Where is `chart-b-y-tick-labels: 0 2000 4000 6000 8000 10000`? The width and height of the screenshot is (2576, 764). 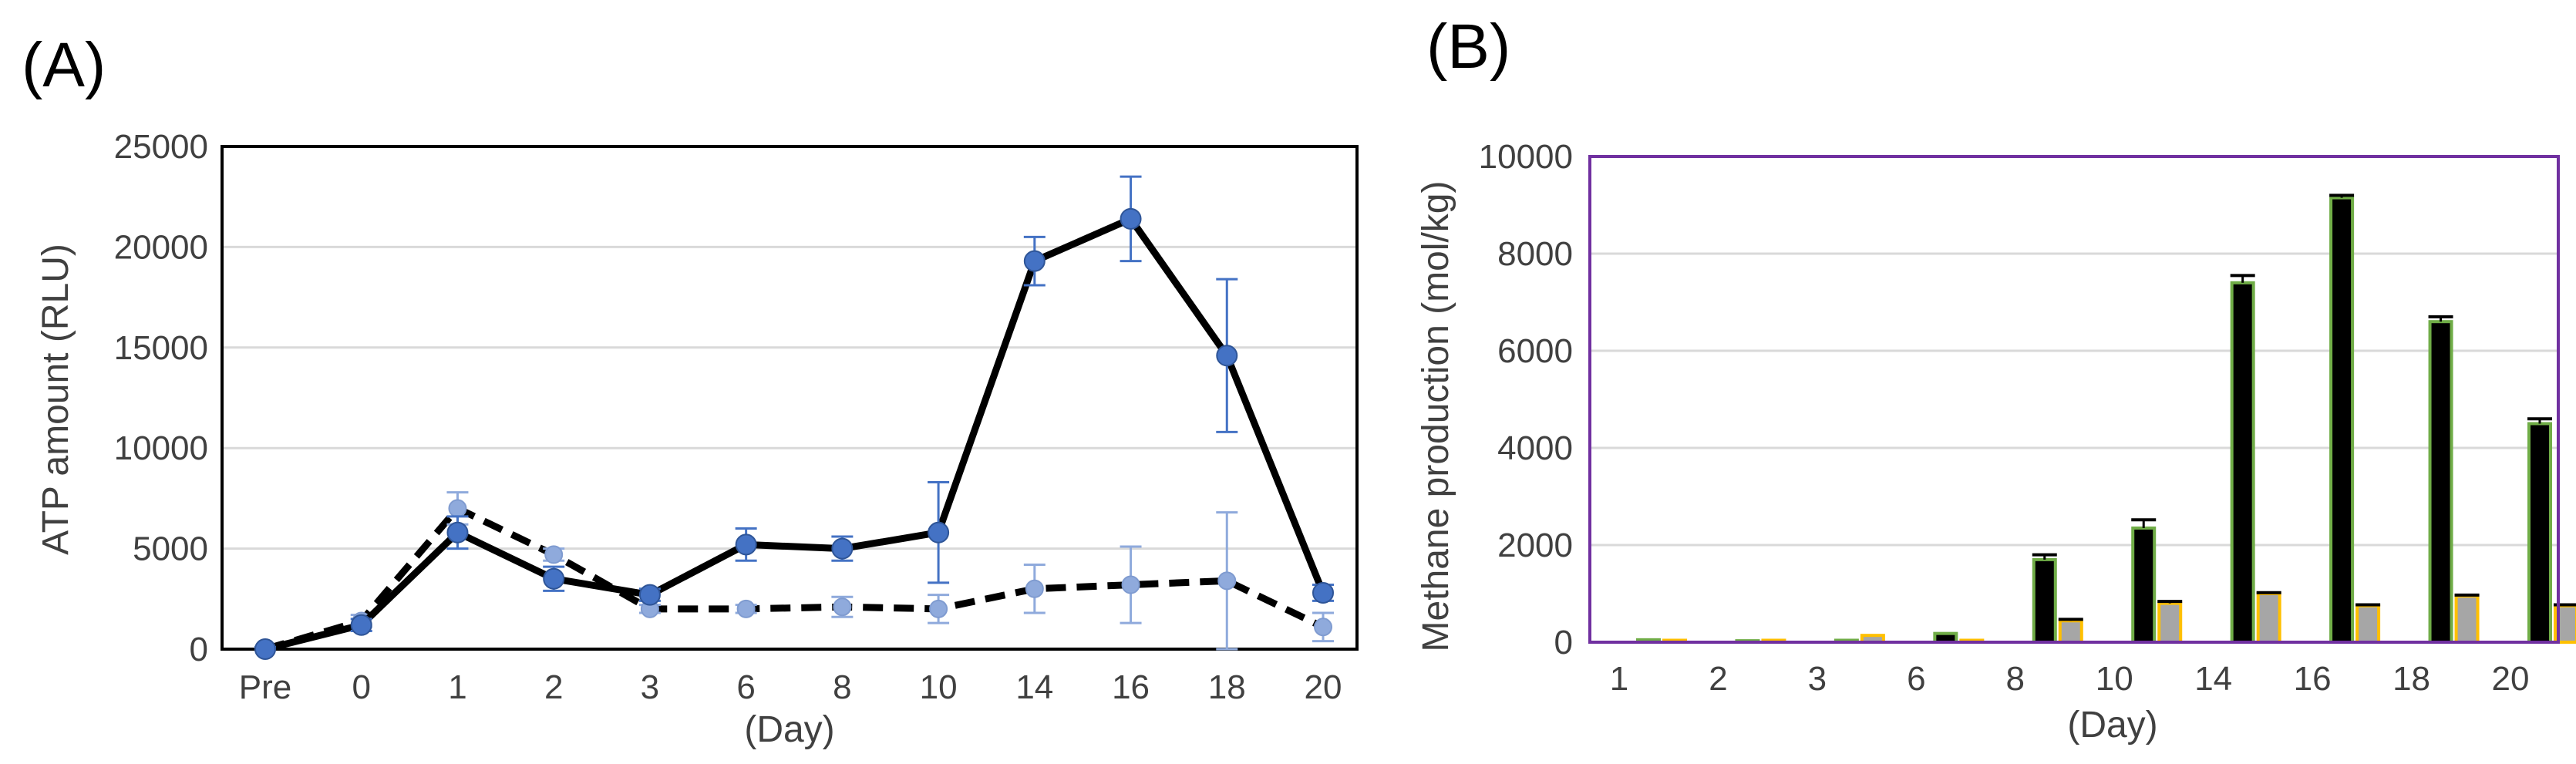 chart-b-y-tick-labels: 0 2000 4000 6000 8000 10000 is located at coordinates (1526, 400).